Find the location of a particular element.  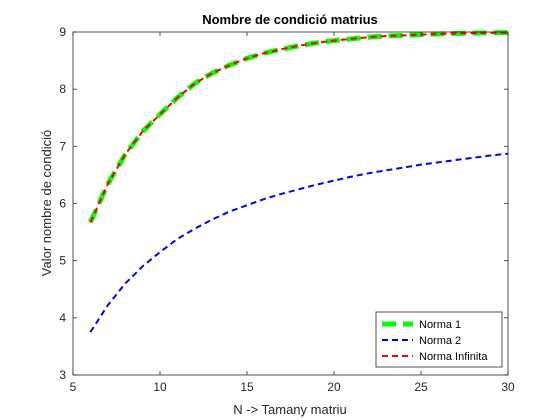

legend: Norma 1 Norma 2 Norma Infinita is located at coordinates (439, 339).